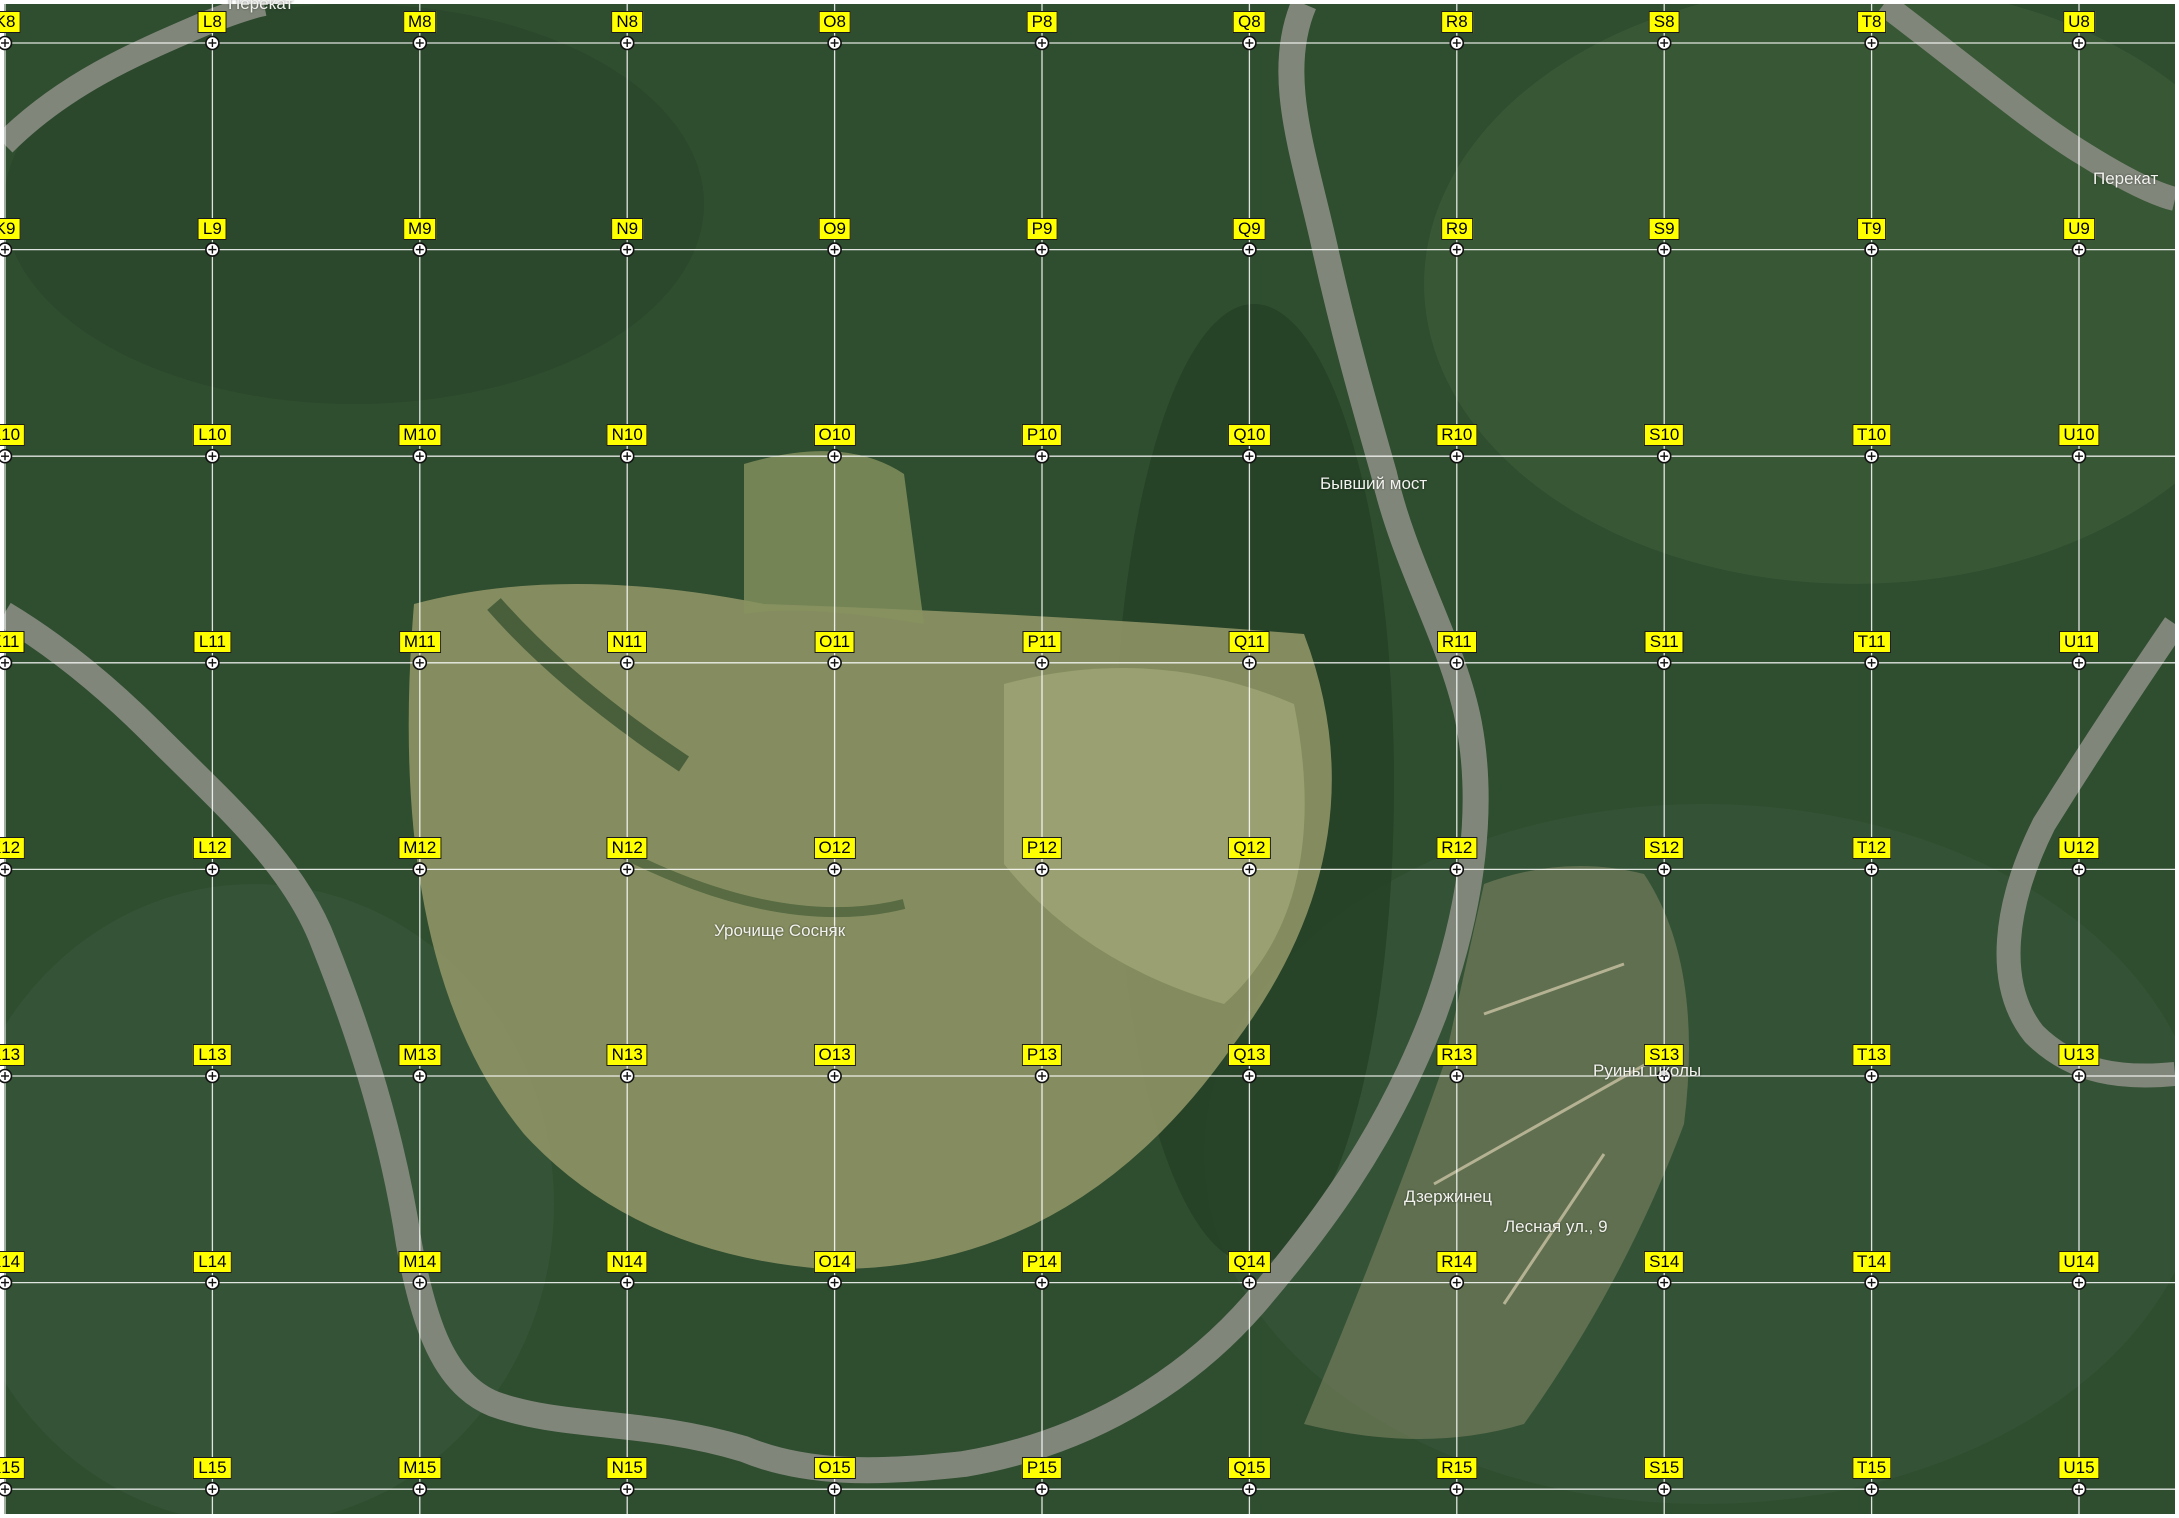  I want to click on place-label-address: Лесная ул., 9, so click(1556, 1226).